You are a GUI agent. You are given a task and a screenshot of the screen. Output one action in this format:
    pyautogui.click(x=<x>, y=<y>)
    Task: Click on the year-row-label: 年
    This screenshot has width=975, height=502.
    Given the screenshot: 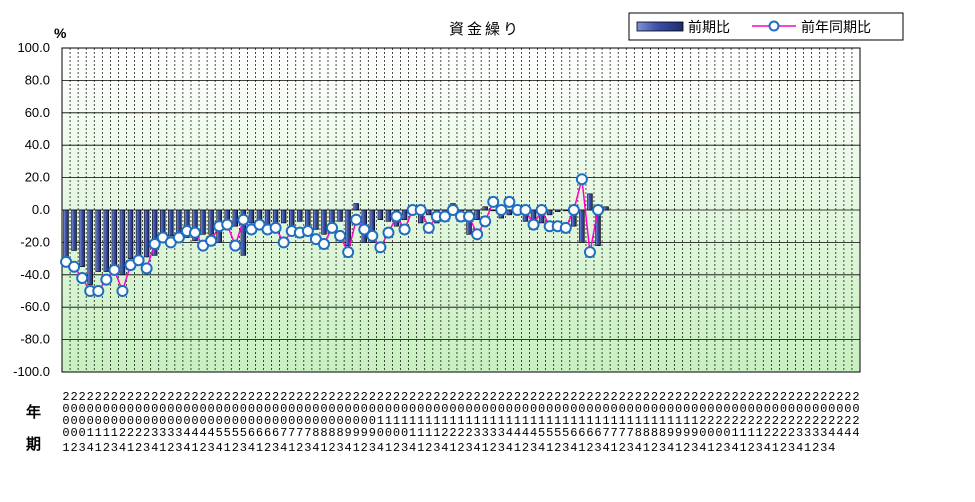 What is the action you would take?
    pyautogui.click(x=33, y=412)
    